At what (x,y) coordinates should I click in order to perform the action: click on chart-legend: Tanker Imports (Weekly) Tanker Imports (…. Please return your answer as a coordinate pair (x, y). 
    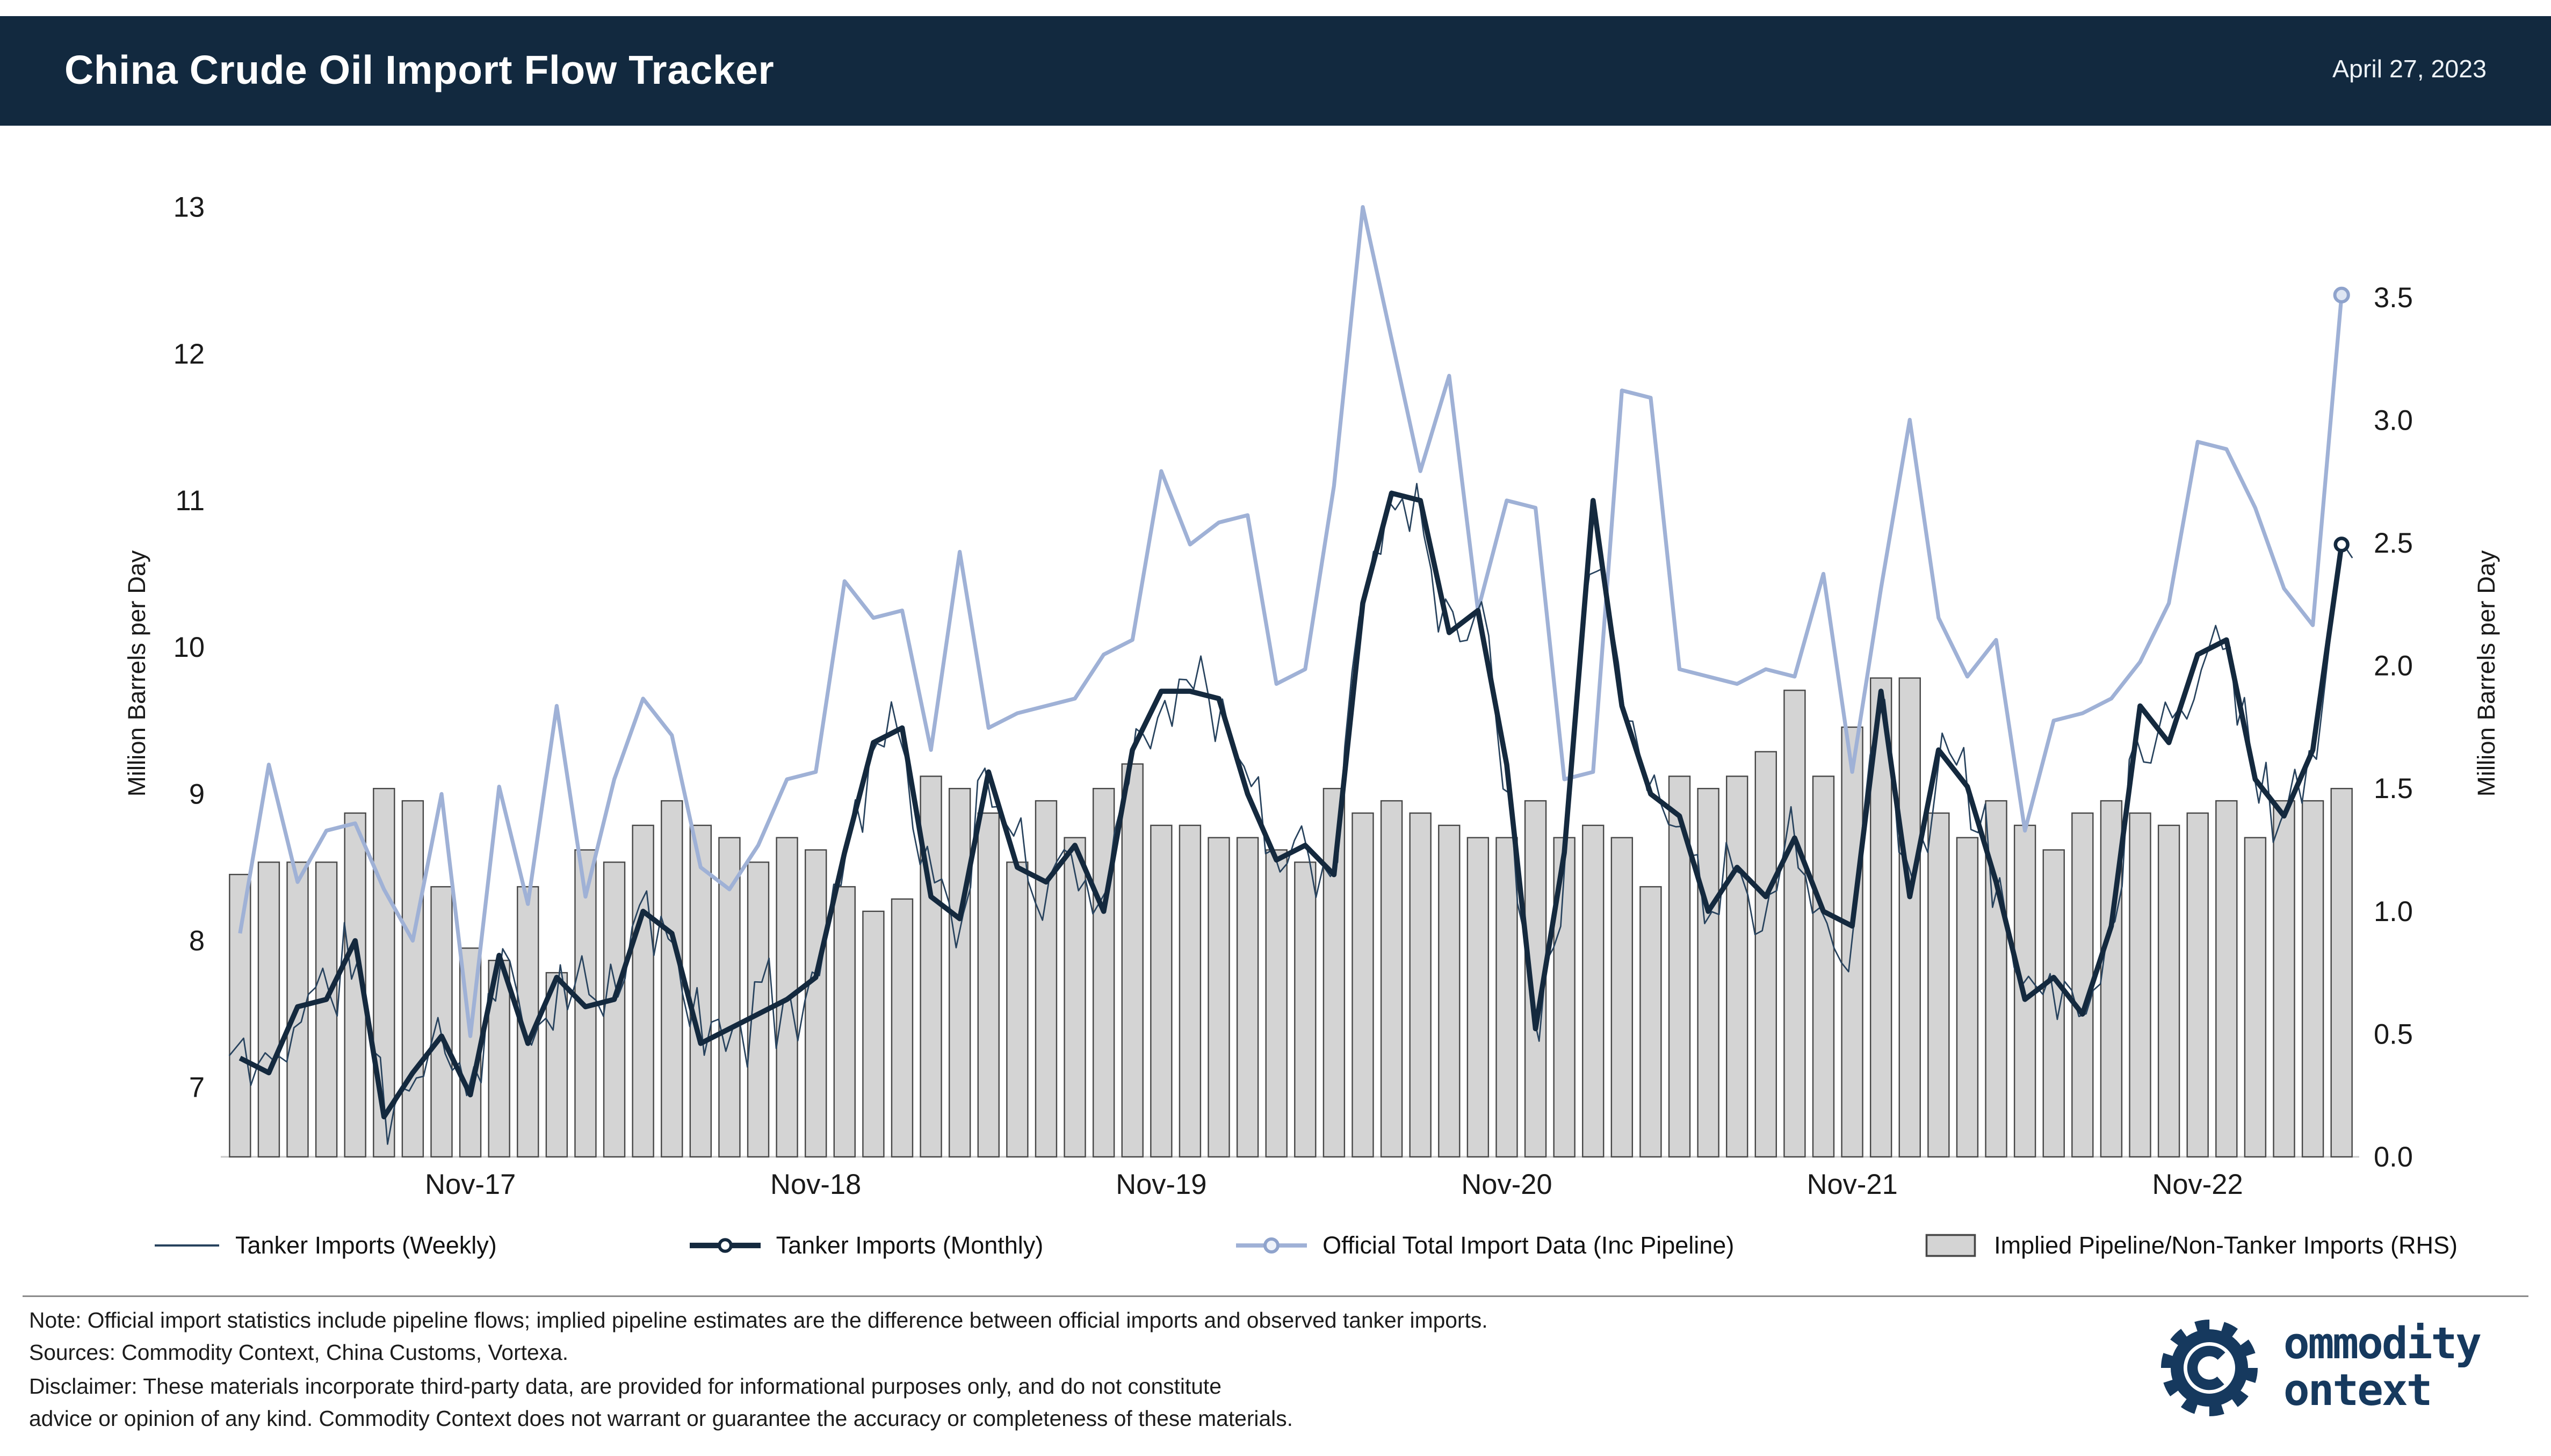
    Looking at the image, I should click on (1305, 1245).